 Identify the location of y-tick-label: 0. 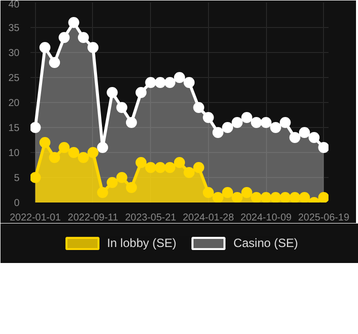
(17, 203).